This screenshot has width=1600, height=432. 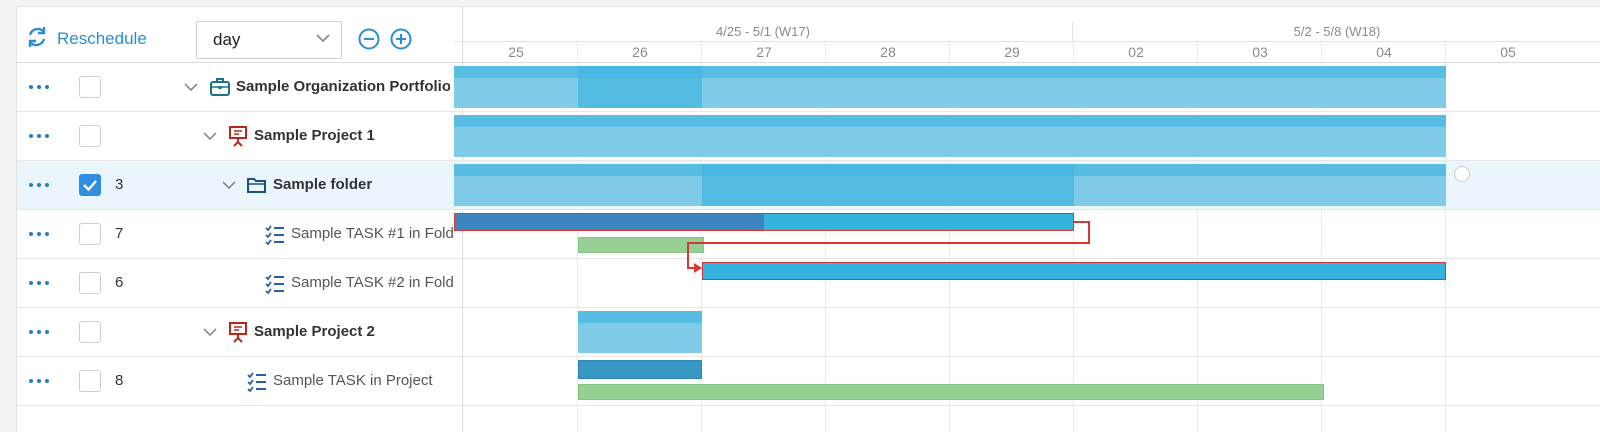 I want to click on table-row: 6 Sample TASK #2 in Fold, so click(x=240, y=283).